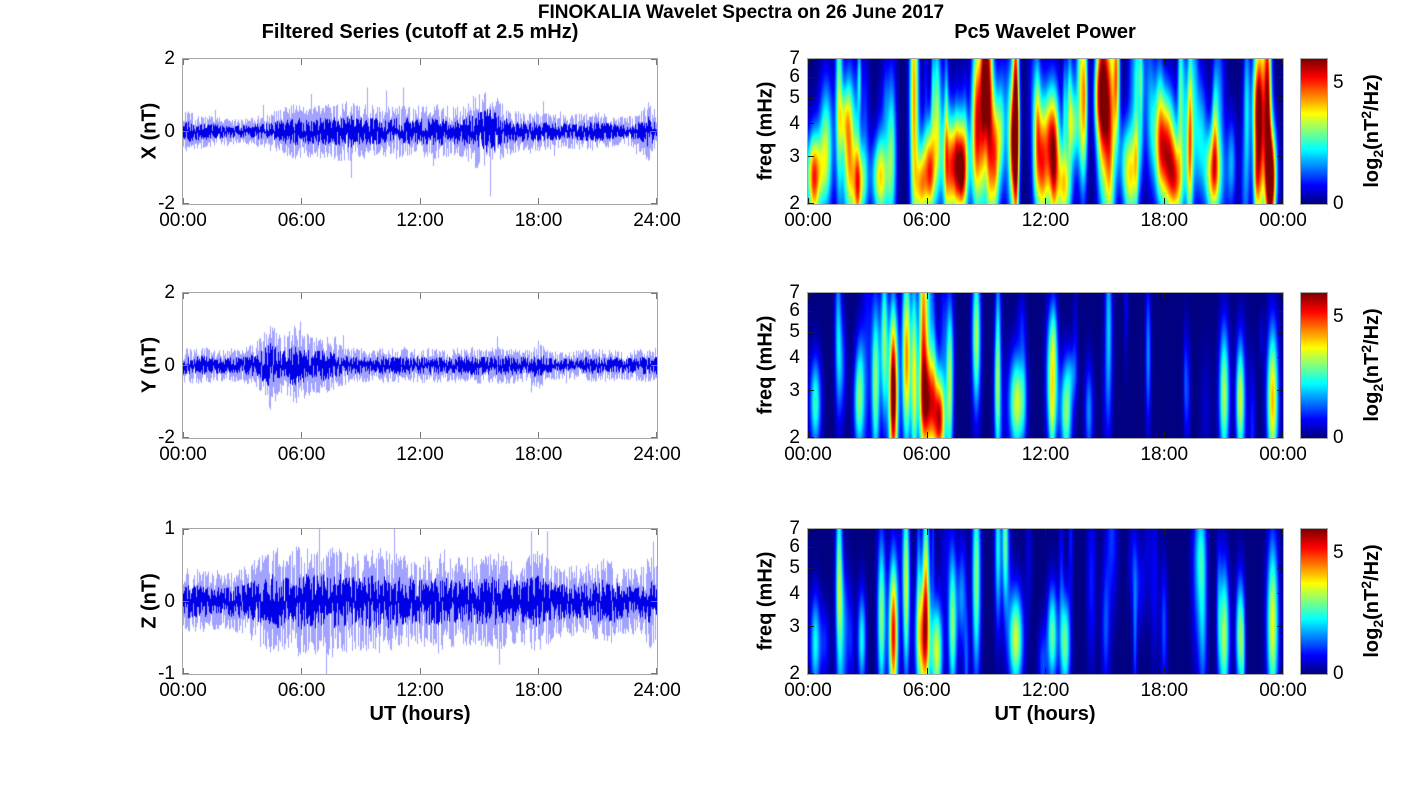 The width and height of the screenshot is (1418, 788). Describe the element at coordinates (1045, 131) in the screenshot. I see `heatmap-canvas` at that location.